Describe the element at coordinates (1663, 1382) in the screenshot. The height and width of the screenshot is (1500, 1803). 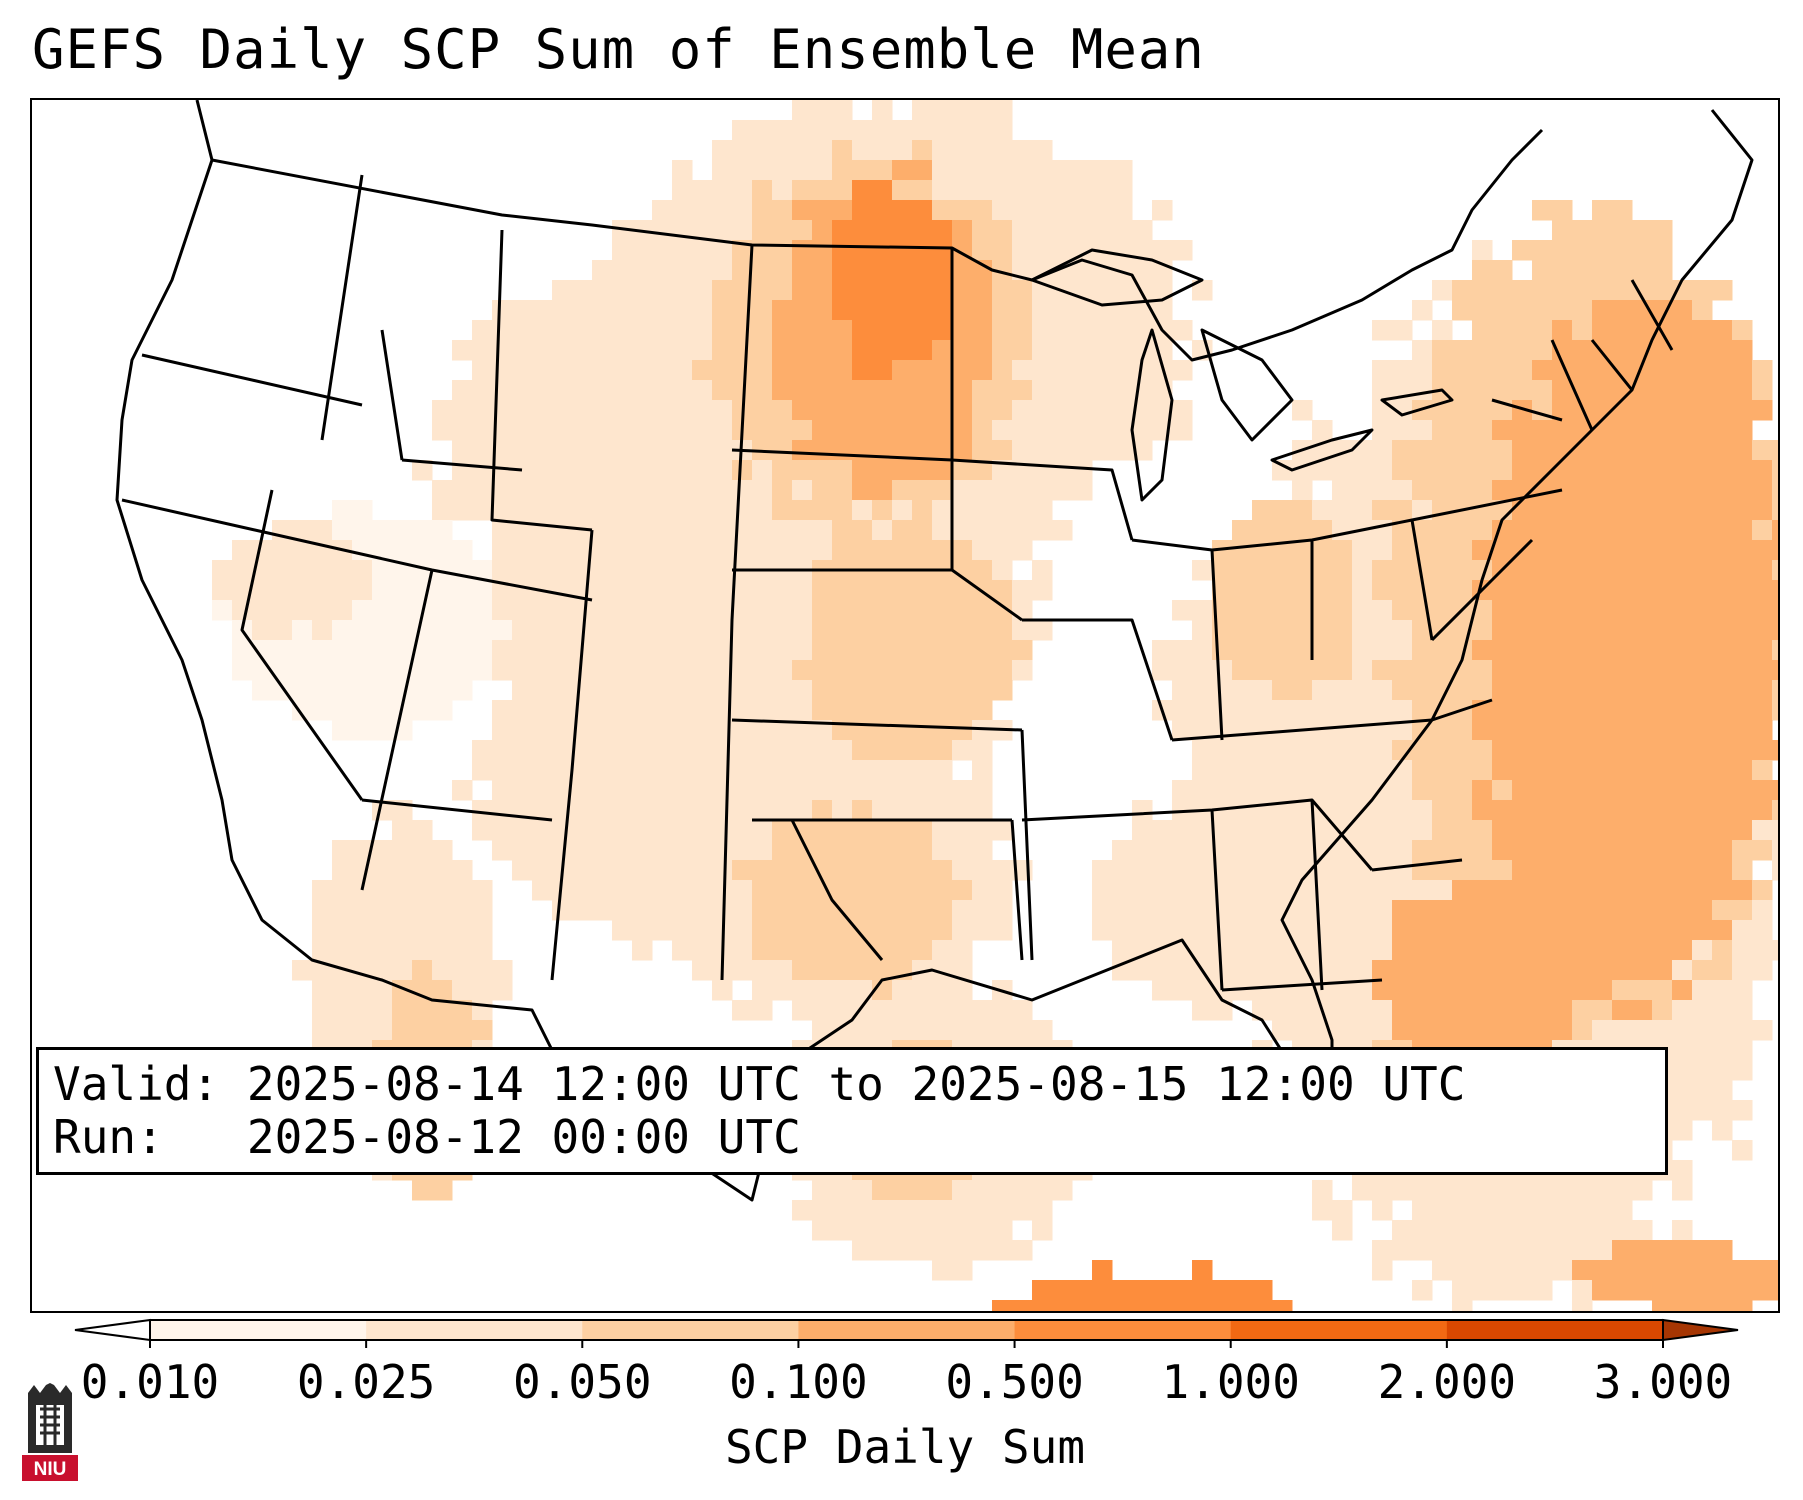
I see `colorbar-tick-label: 3.000` at that location.